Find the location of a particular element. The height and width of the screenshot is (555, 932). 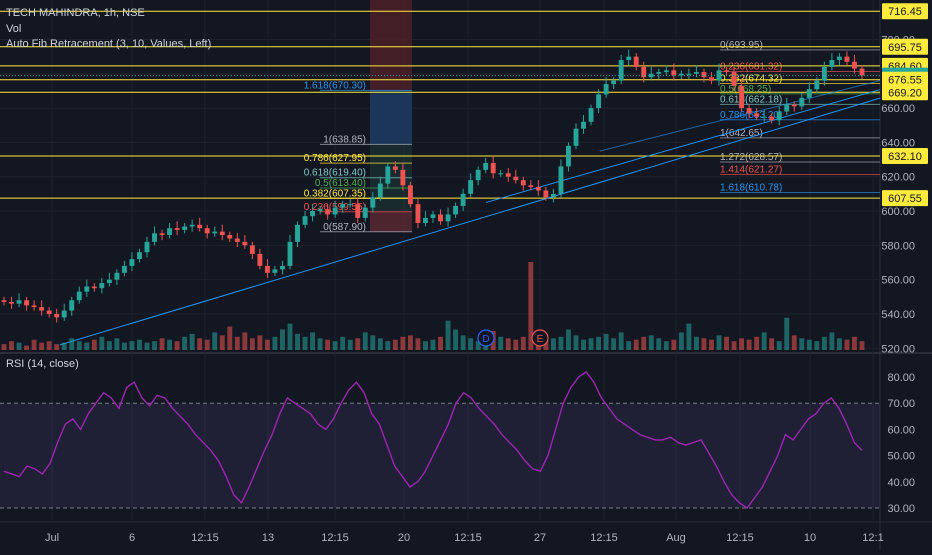

price-tag-label: 695.75 is located at coordinates (905, 48).